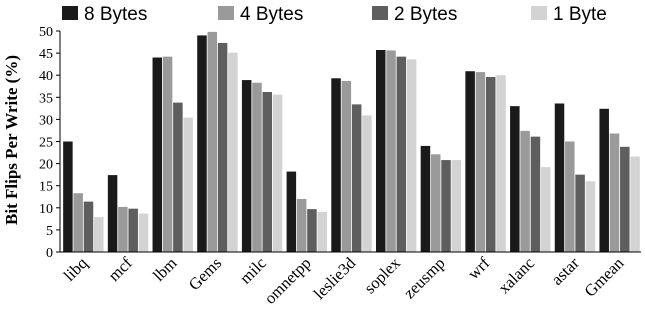 The height and width of the screenshot is (320, 645). Describe the element at coordinates (625, 199) in the screenshot. I see `bar-gmean-2-bytes` at that location.